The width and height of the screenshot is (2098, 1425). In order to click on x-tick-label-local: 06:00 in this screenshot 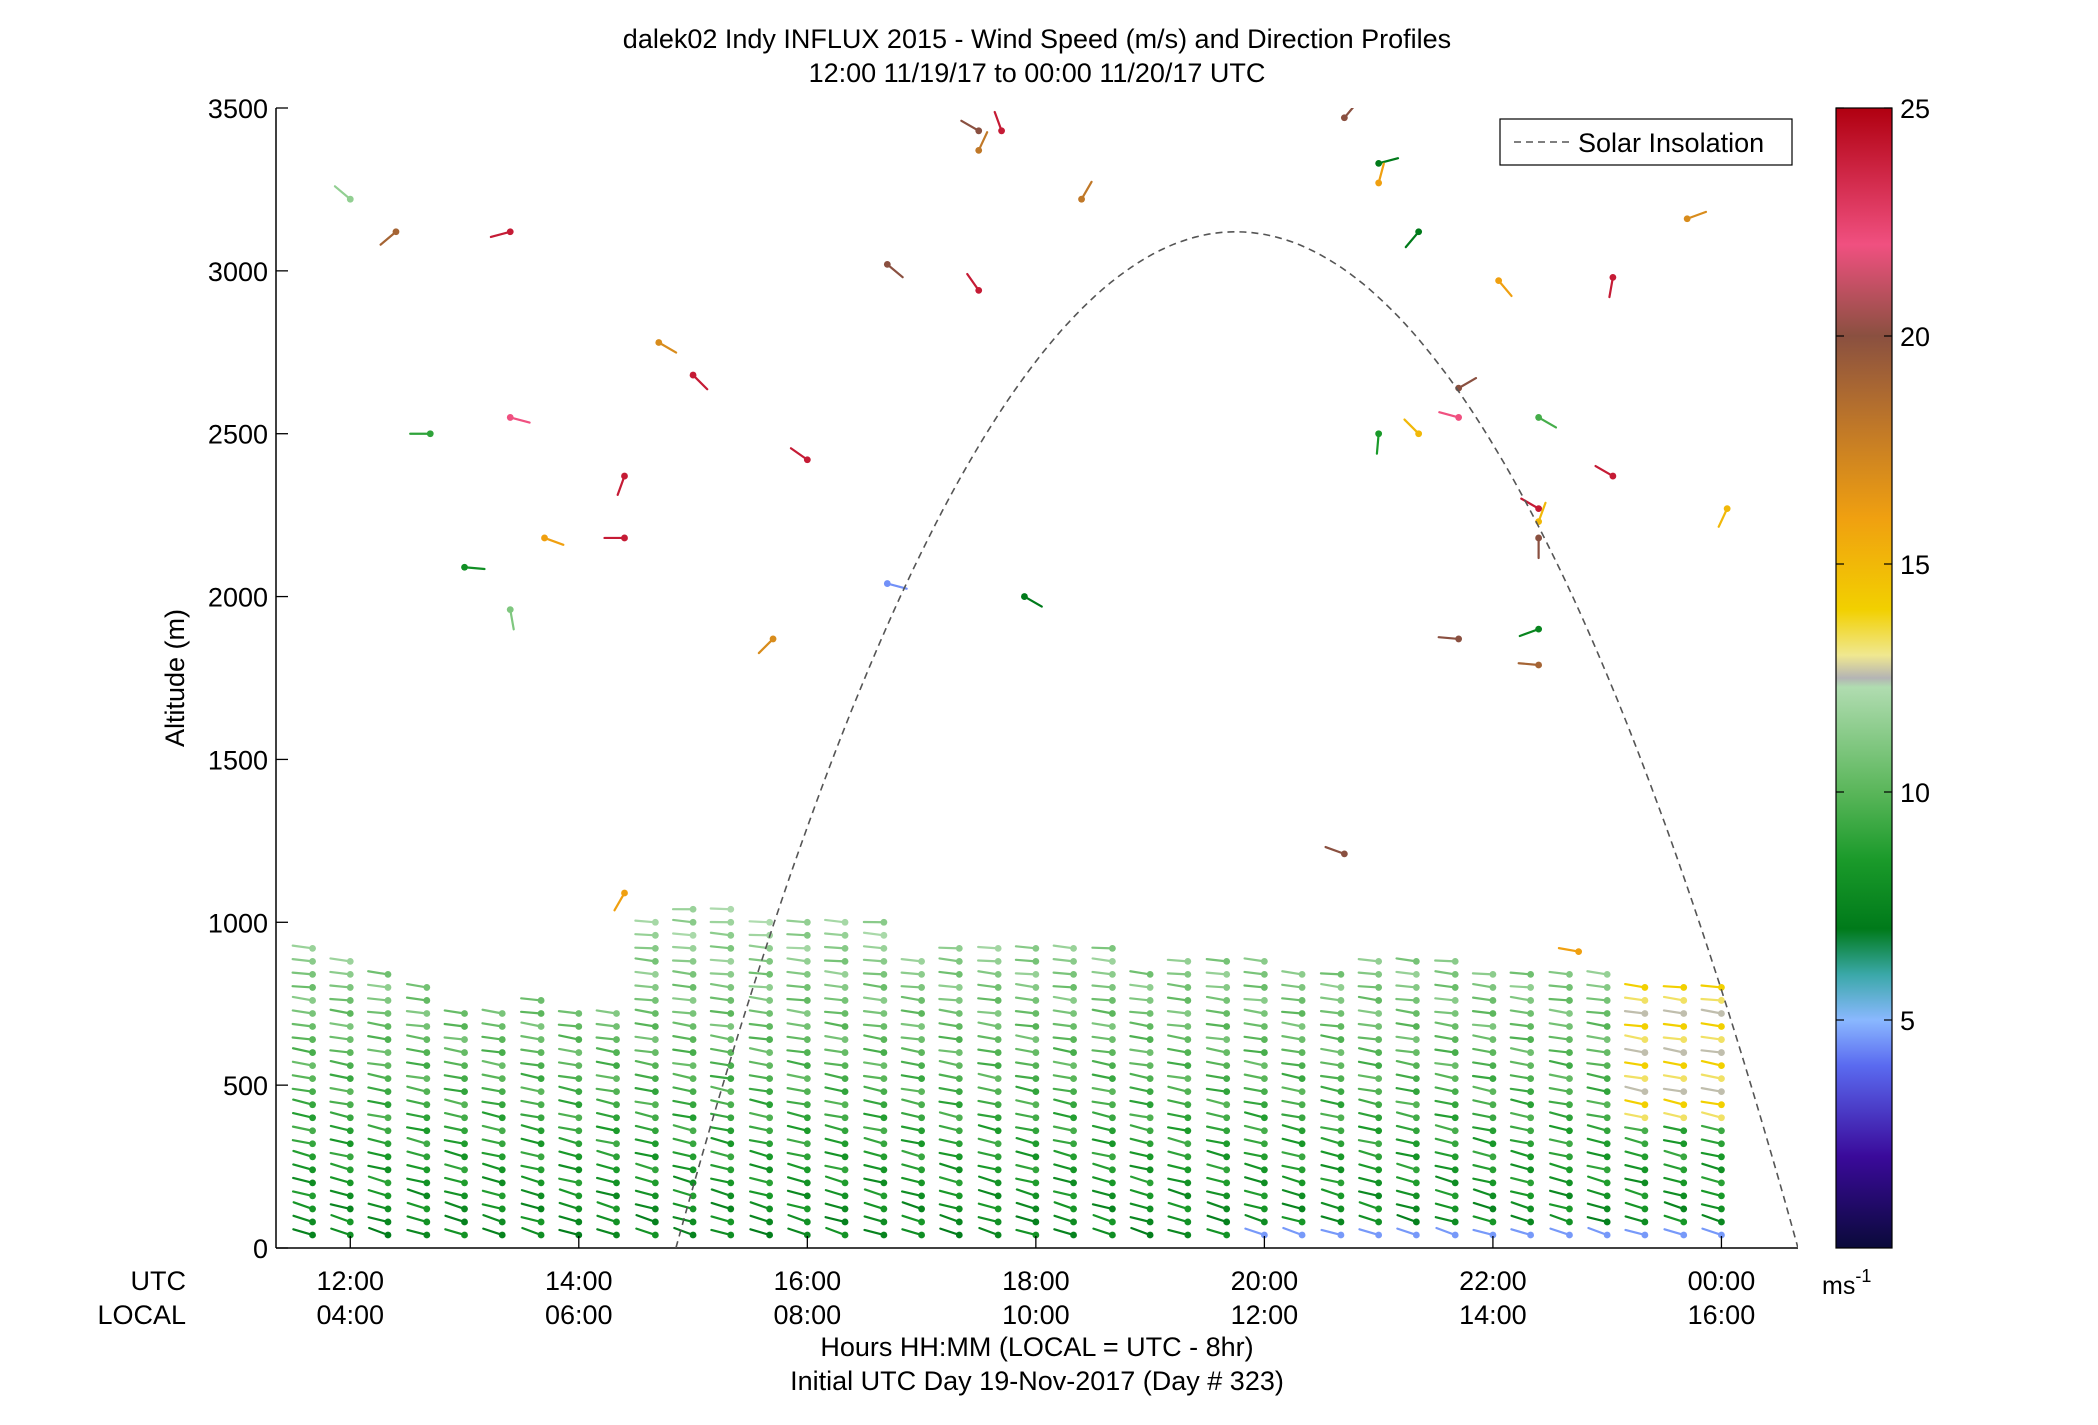, I will do `click(579, 1315)`.